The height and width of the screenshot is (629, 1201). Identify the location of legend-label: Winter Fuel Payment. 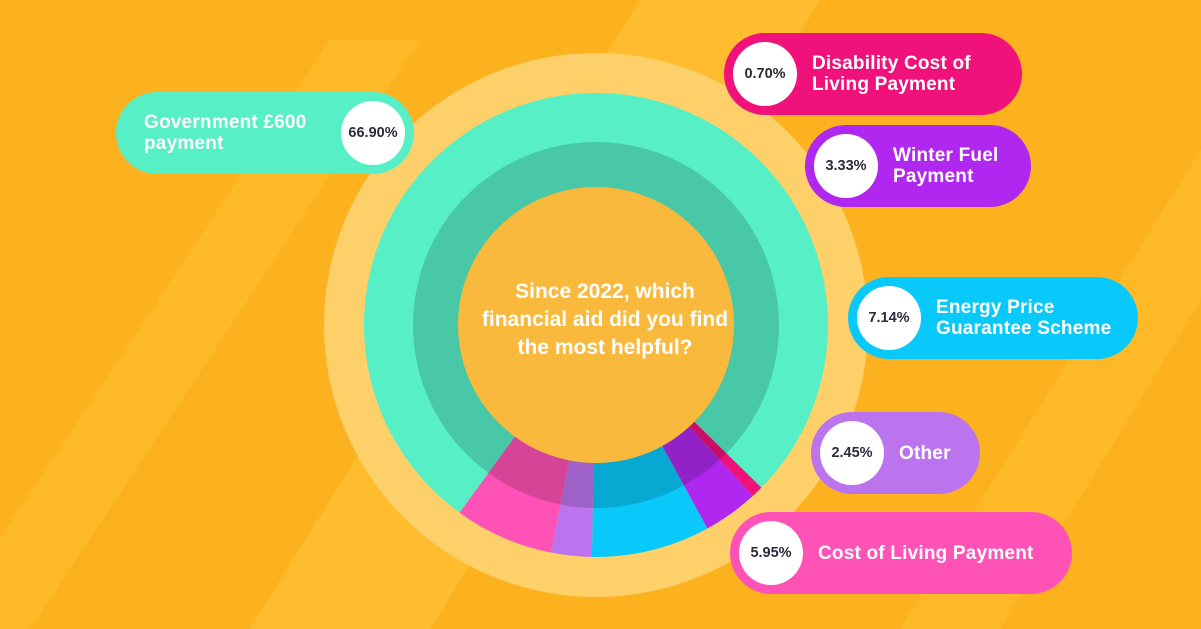
(953, 166).